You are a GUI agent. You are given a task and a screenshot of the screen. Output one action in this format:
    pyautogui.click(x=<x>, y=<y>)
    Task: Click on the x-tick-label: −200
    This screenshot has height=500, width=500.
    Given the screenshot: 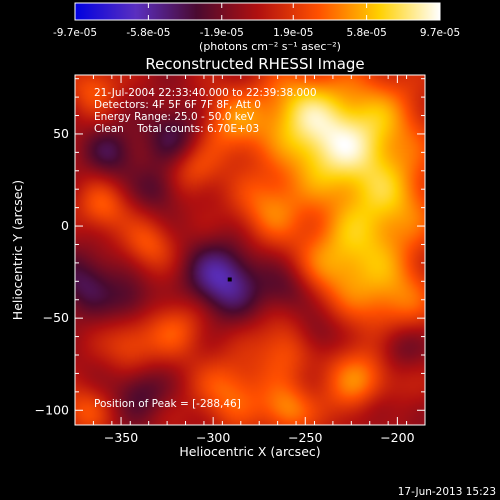 What is the action you would take?
    pyautogui.click(x=397, y=437)
    